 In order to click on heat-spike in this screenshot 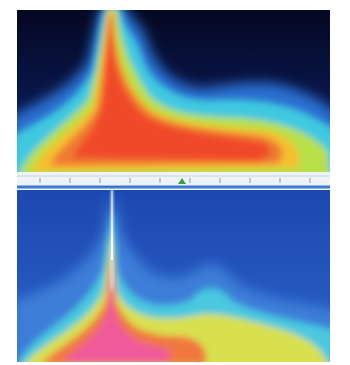, I will do `click(112, 225)`.